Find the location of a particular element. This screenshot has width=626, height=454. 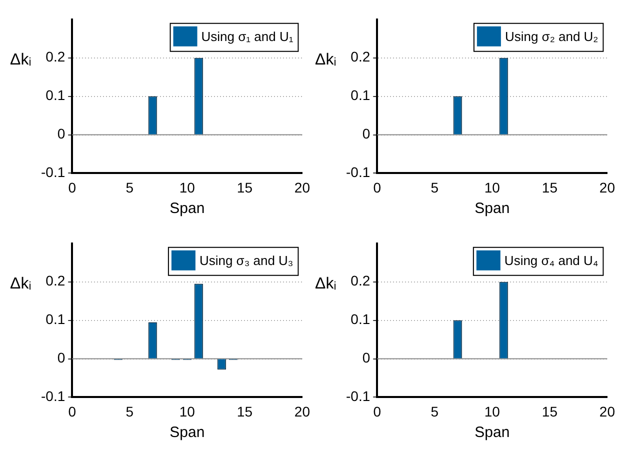

legend-label: Using σ₂ and U₂ is located at coordinates (551, 36).